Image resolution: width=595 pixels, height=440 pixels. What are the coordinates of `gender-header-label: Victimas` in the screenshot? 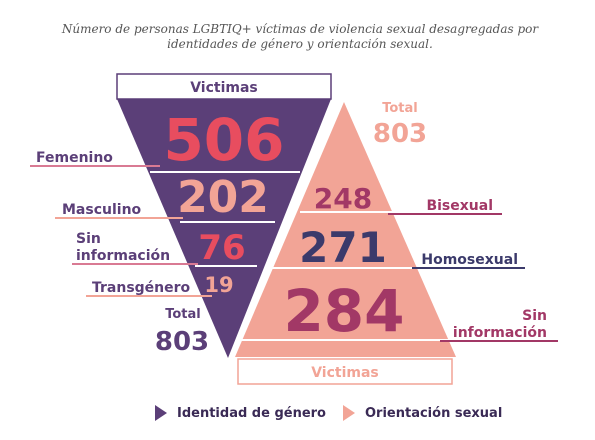 It's located at (224, 88).